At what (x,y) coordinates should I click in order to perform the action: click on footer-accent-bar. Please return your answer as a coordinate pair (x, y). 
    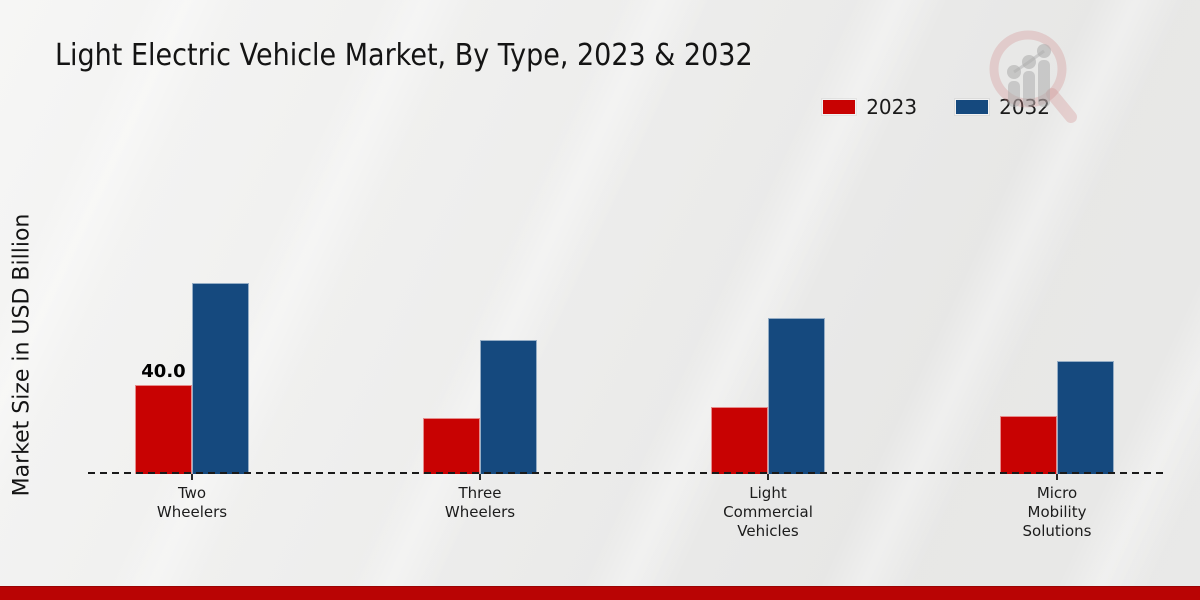
    Looking at the image, I should click on (600, 593).